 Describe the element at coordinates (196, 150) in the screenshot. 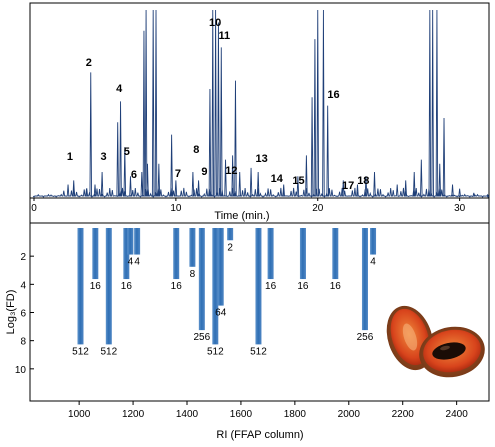

I see `peak-label: 8` at that location.